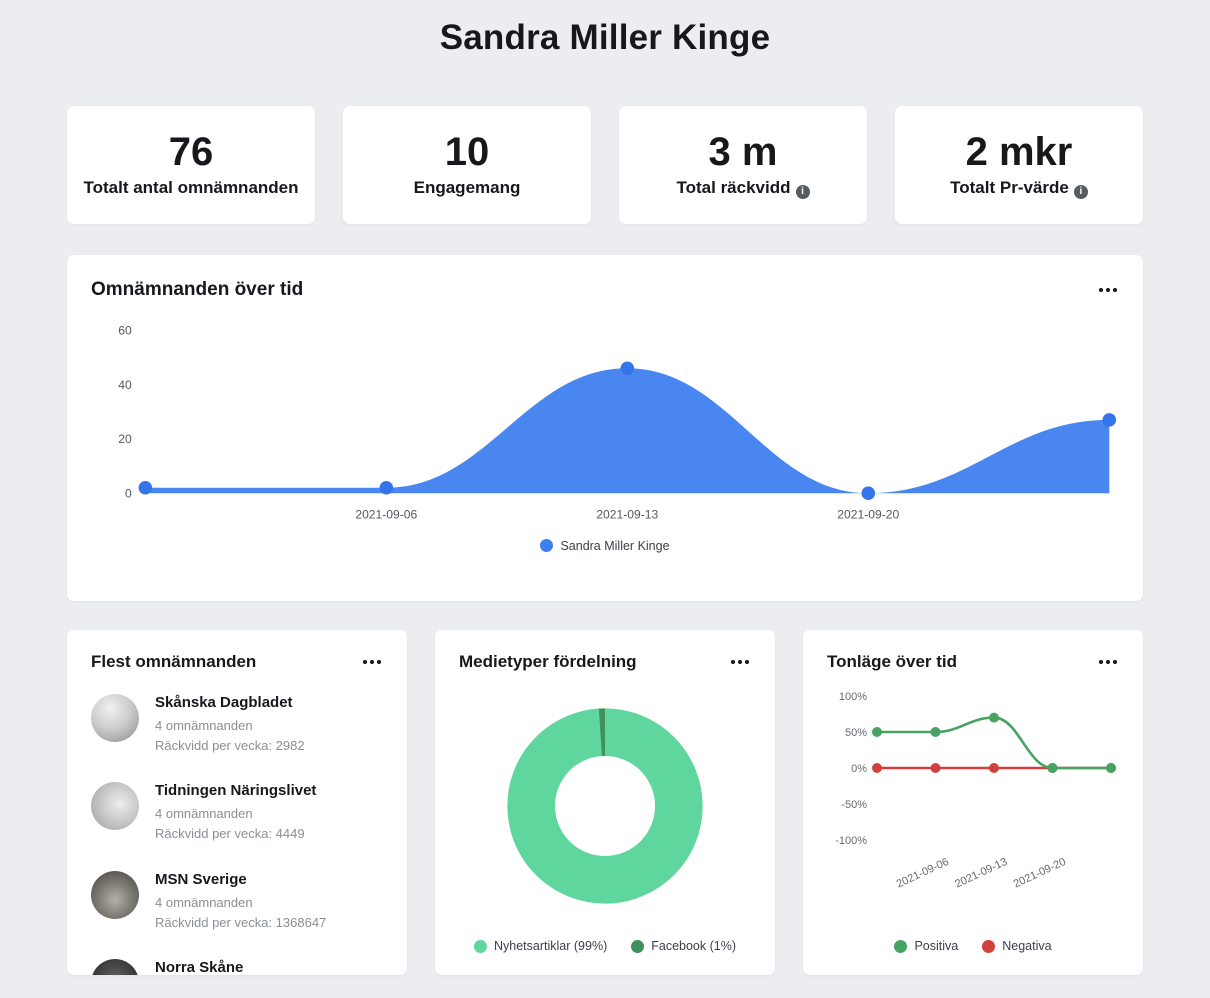 The width and height of the screenshot is (1210, 998). I want to click on donut-chart-area, so click(605, 805).